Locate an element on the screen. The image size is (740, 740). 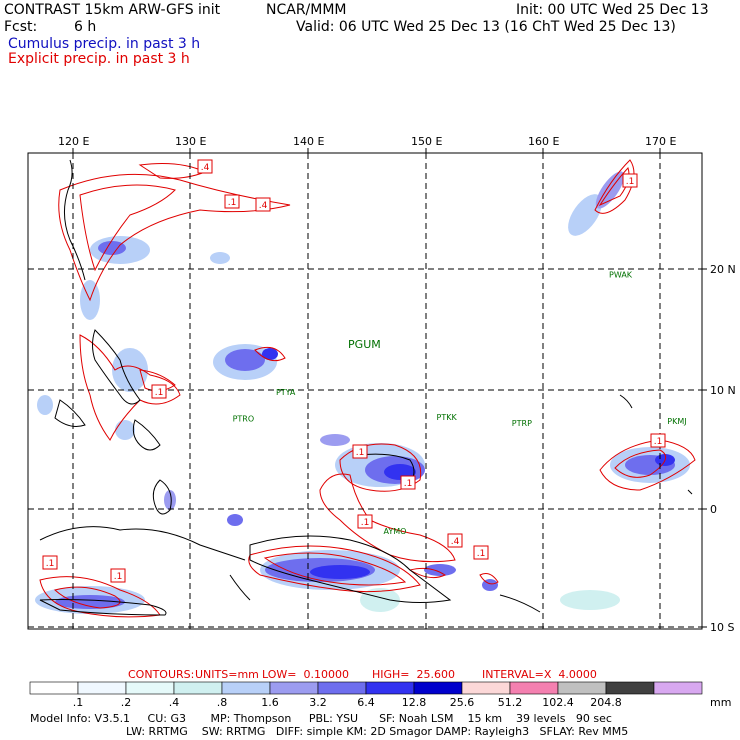
colorbar-tick-label: 3.2 is located at coordinates (318, 702).